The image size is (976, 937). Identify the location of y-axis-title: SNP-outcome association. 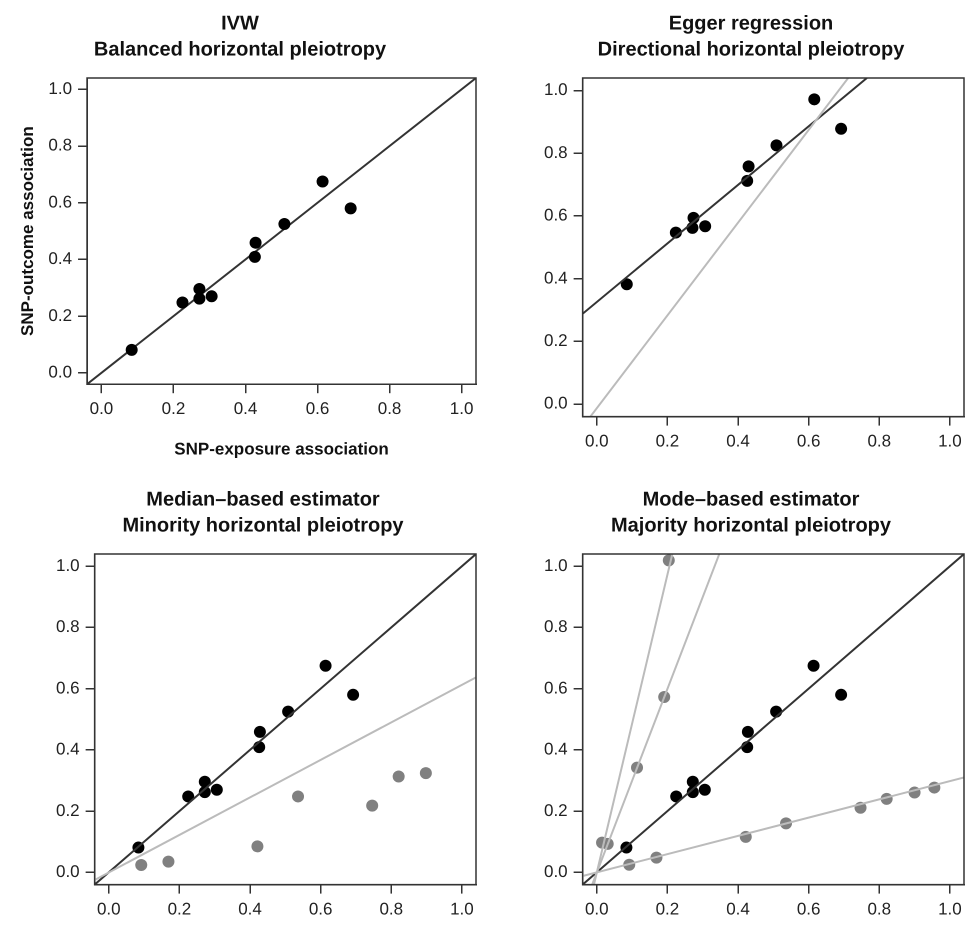
(27, 231).